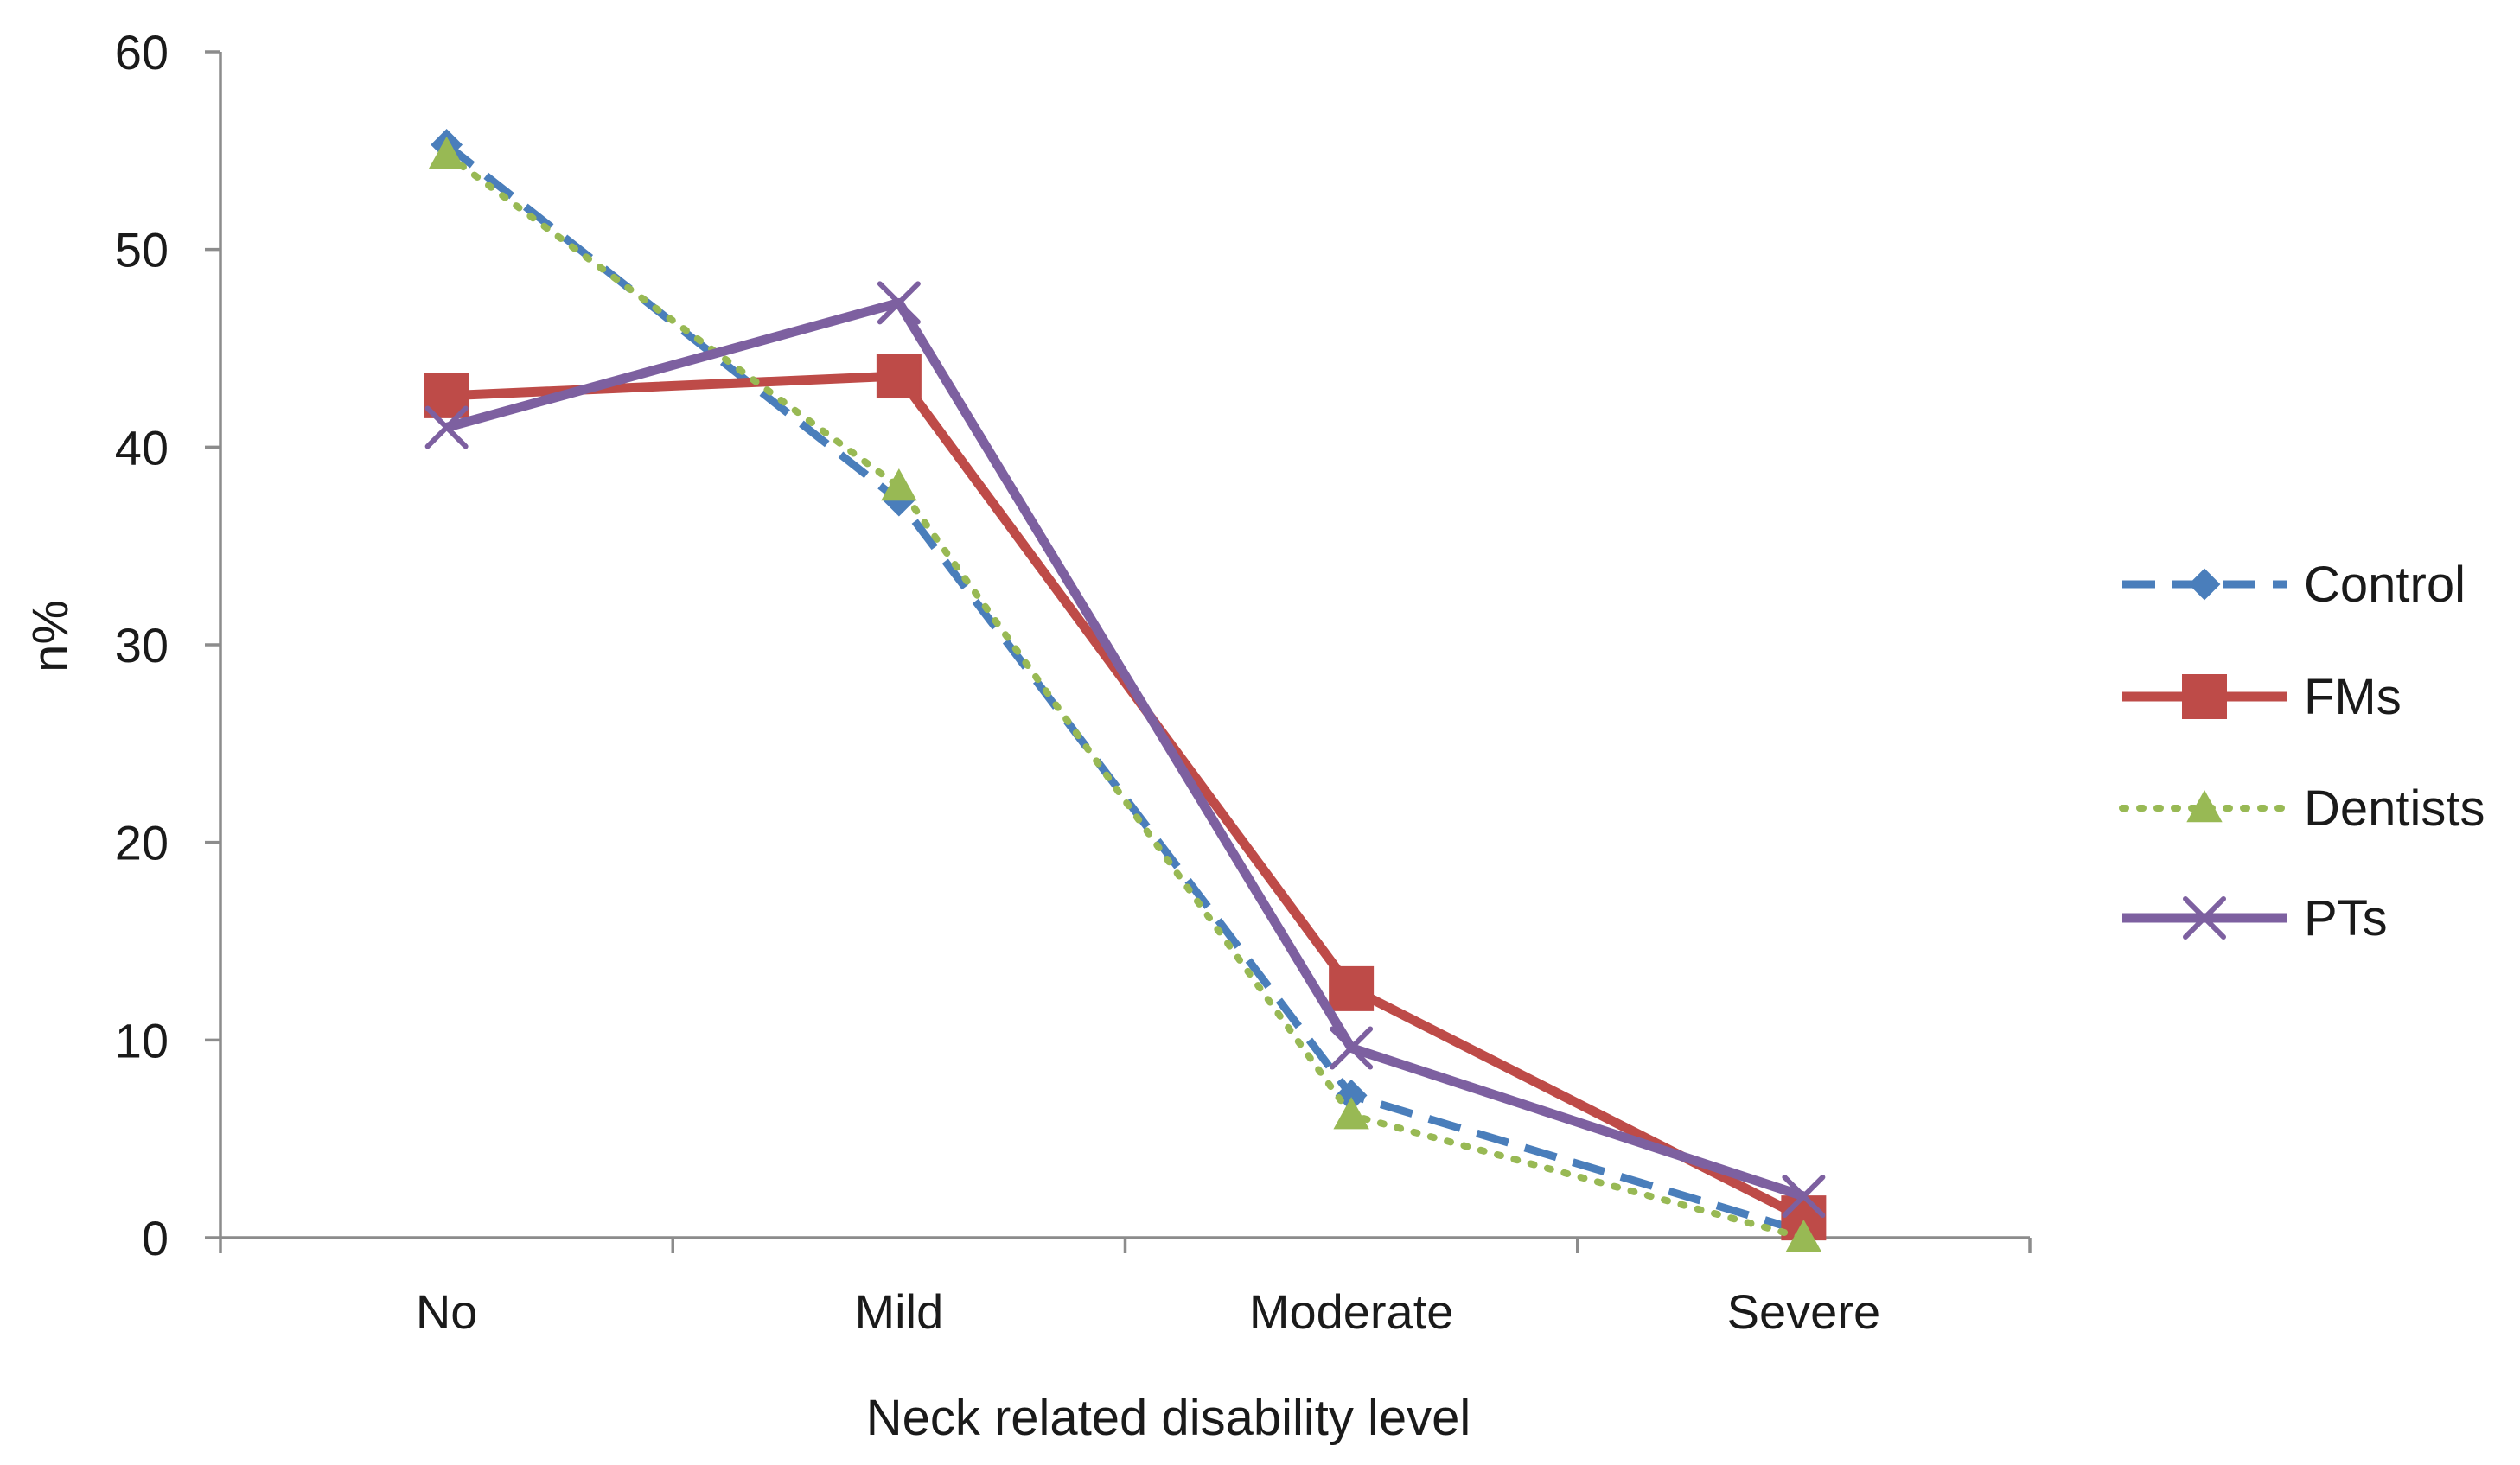 This screenshot has width=2520, height=1465. I want to click on y-tick-label: 0, so click(155, 1238).